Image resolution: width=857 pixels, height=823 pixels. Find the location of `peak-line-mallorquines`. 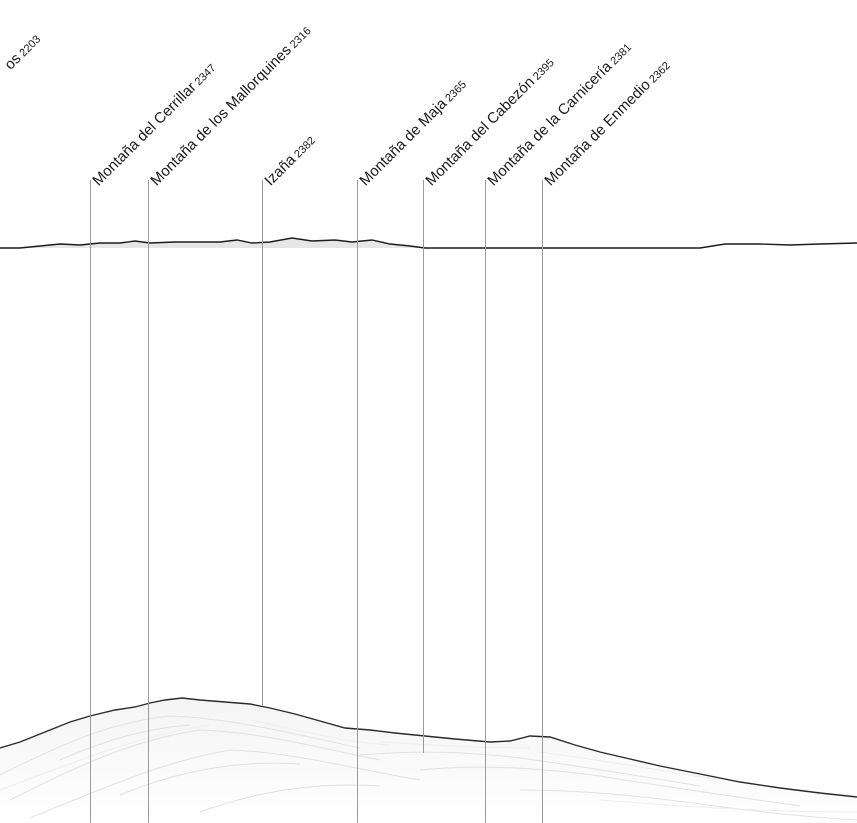

peak-line-mallorquines is located at coordinates (148, 501).